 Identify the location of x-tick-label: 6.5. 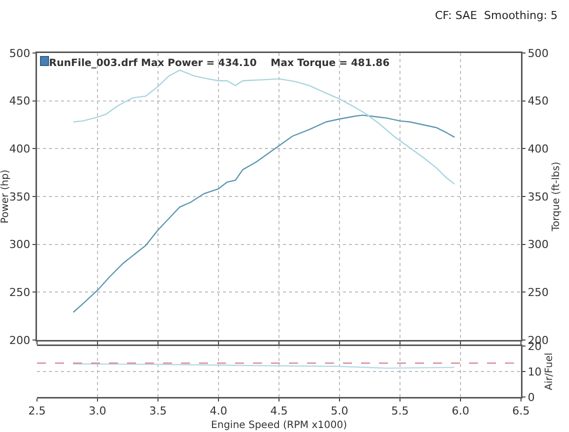
(521, 411).